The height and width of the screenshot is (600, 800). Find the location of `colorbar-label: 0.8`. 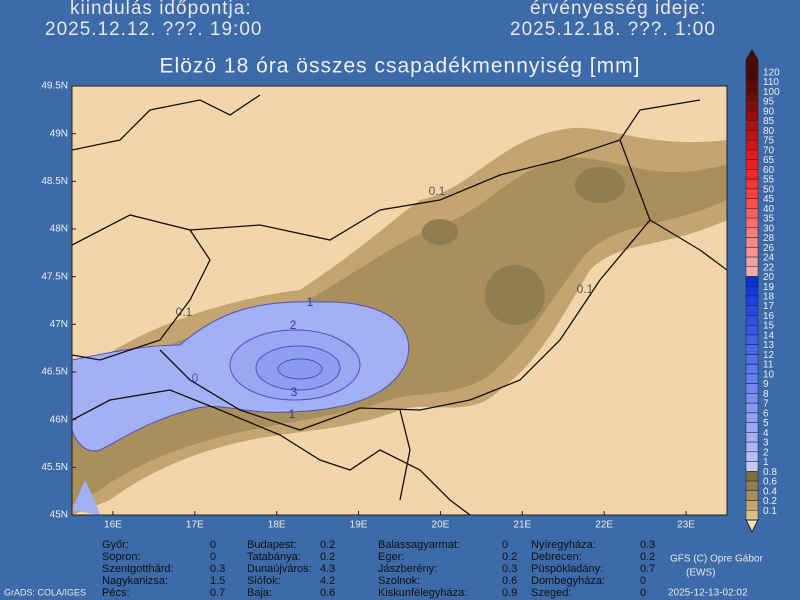

colorbar-label: 0.8 is located at coordinates (770, 472).